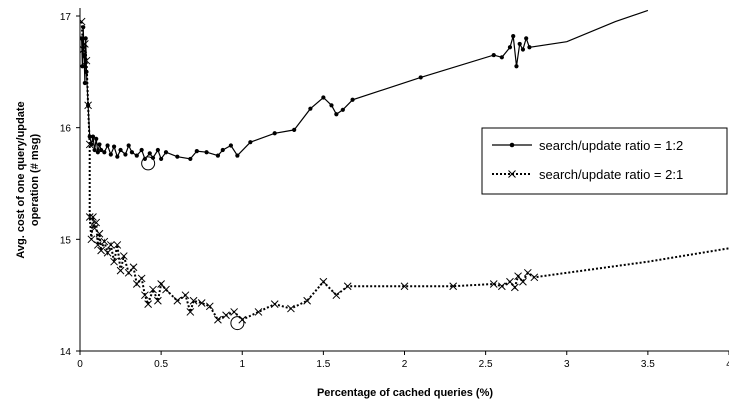  What do you see at coordinates (486, 364) in the screenshot?
I see `x-tick-label: 2.5` at bounding box center [486, 364].